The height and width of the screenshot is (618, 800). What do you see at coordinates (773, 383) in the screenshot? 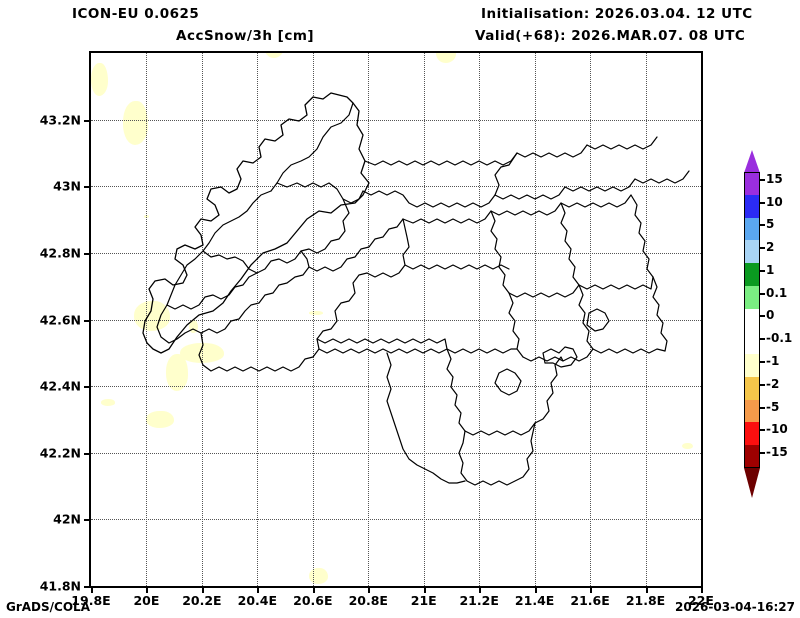
I see `colorbar-tick-label: -2` at bounding box center [773, 383].